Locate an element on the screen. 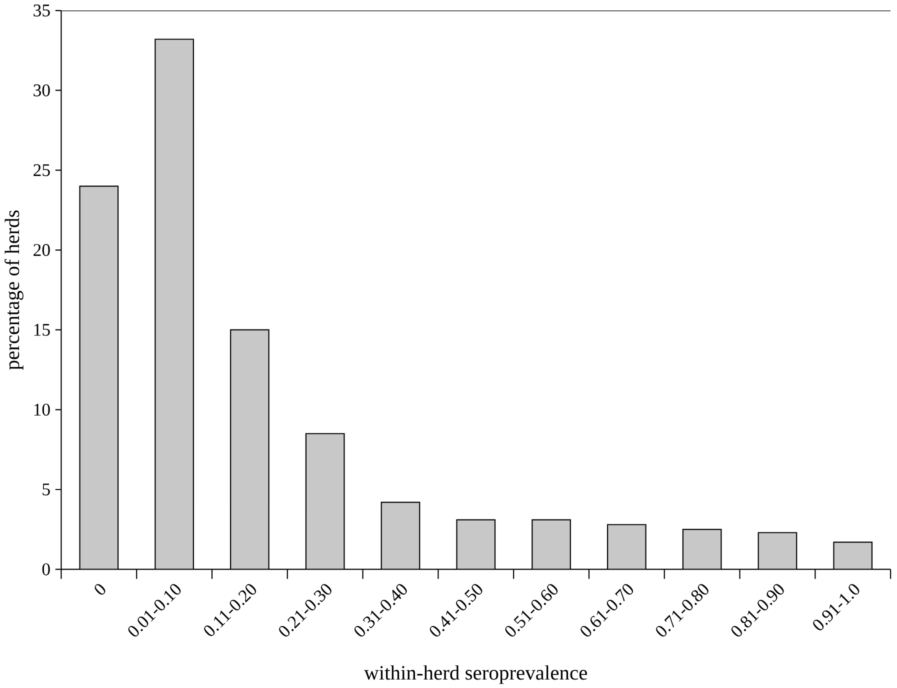 Image resolution: width=897 pixels, height=688 pixels. y-tick-label: 0 is located at coordinates (46, 569).